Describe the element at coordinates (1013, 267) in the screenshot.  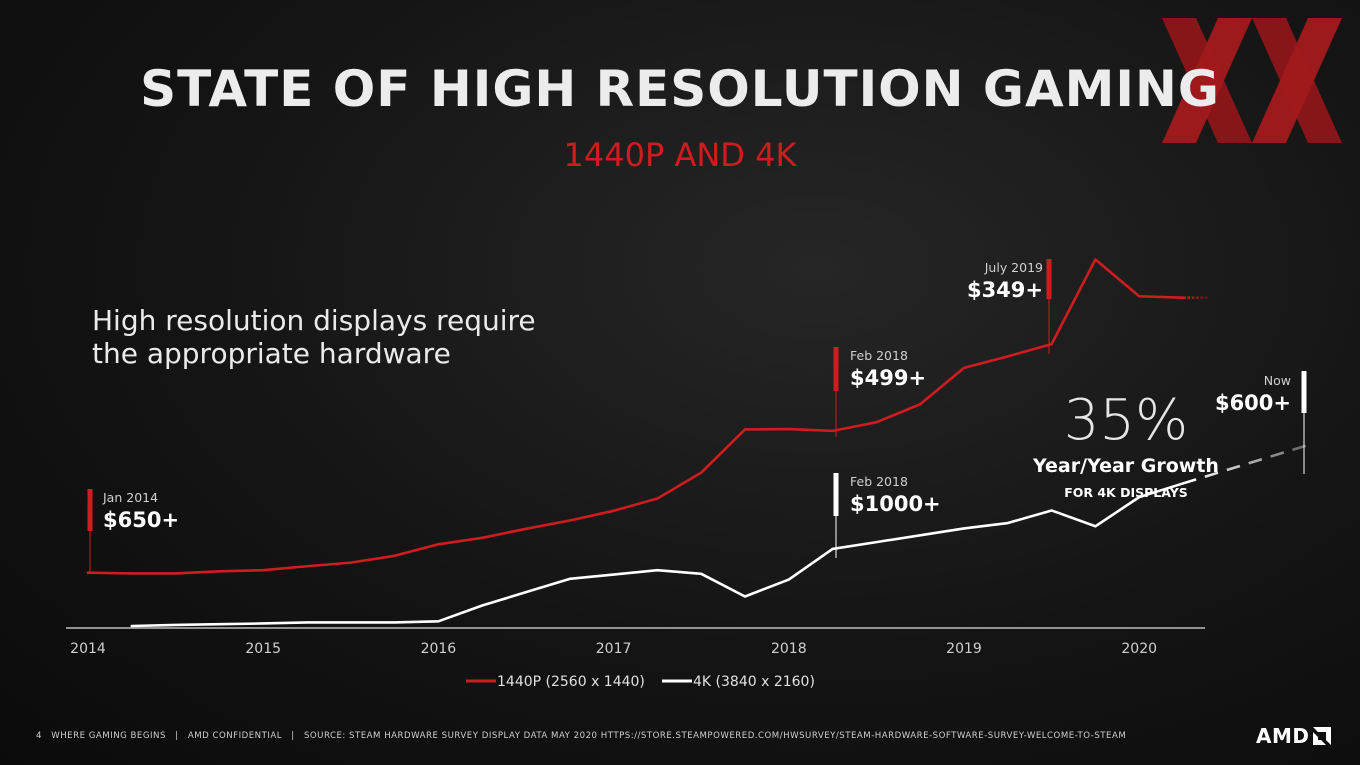
I see `annotation-date: July 2019` at that location.